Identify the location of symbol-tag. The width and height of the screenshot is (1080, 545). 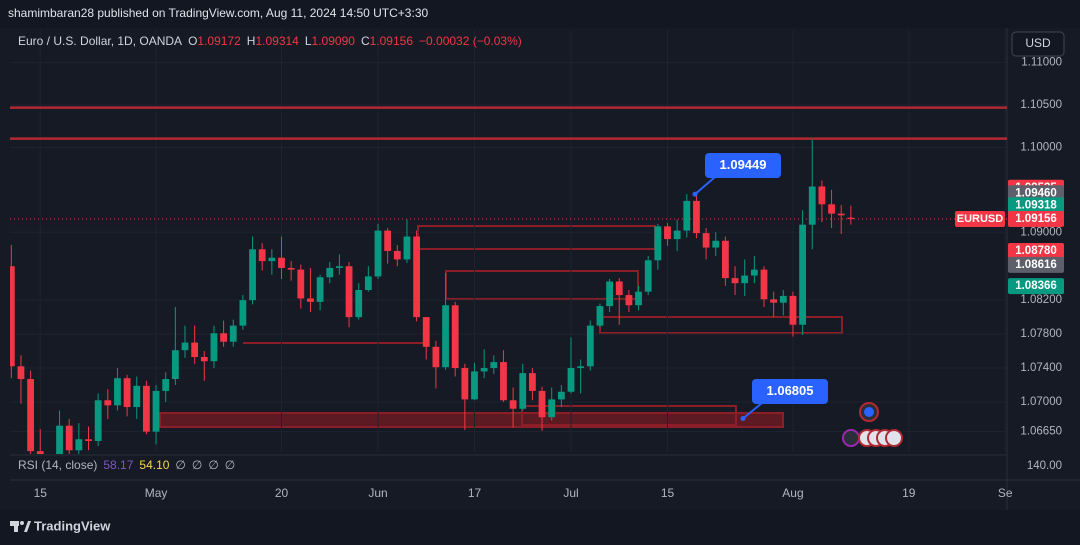
(980, 219).